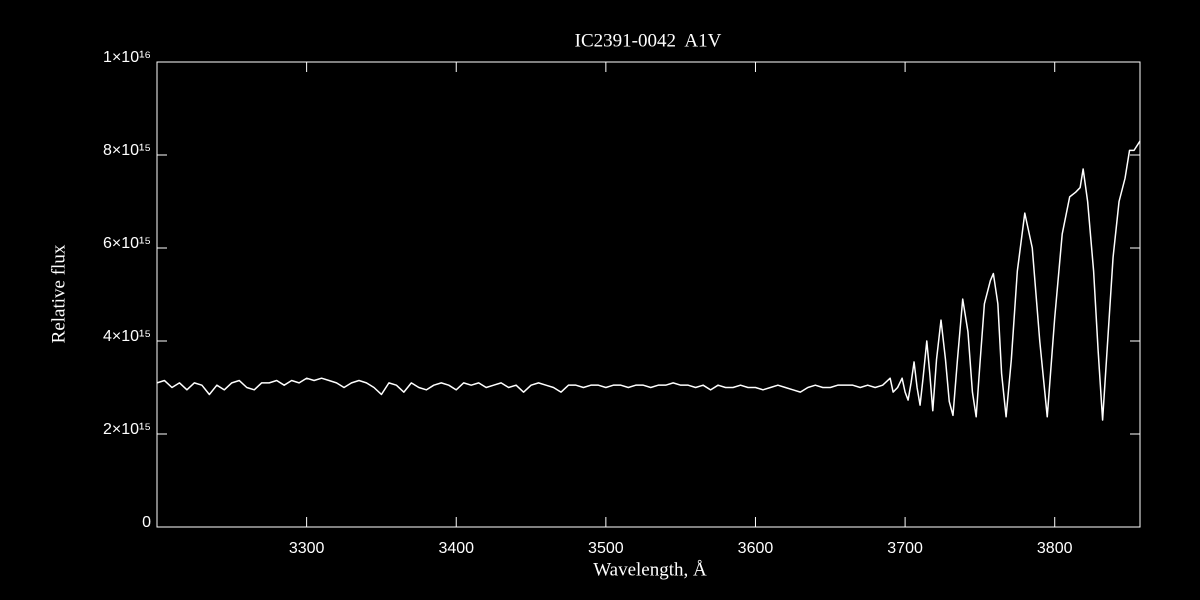 Image resolution: width=1200 pixels, height=600 pixels. Describe the element at coordinates (1055, 548) in the screenshot. I see `x-tick-label: 3800` at that location.